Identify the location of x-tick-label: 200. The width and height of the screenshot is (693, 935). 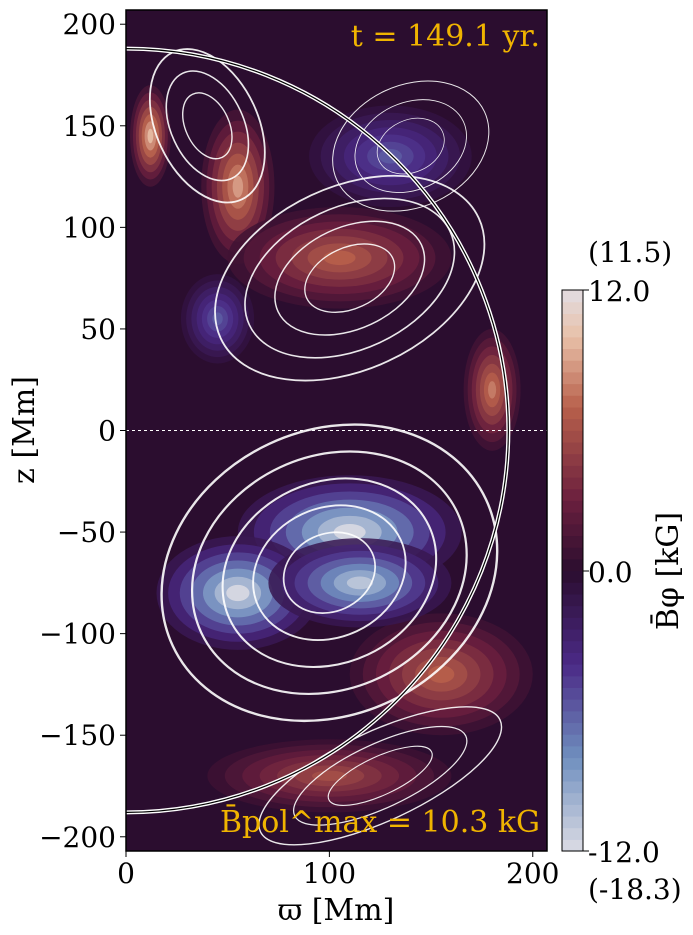
(532, 873).